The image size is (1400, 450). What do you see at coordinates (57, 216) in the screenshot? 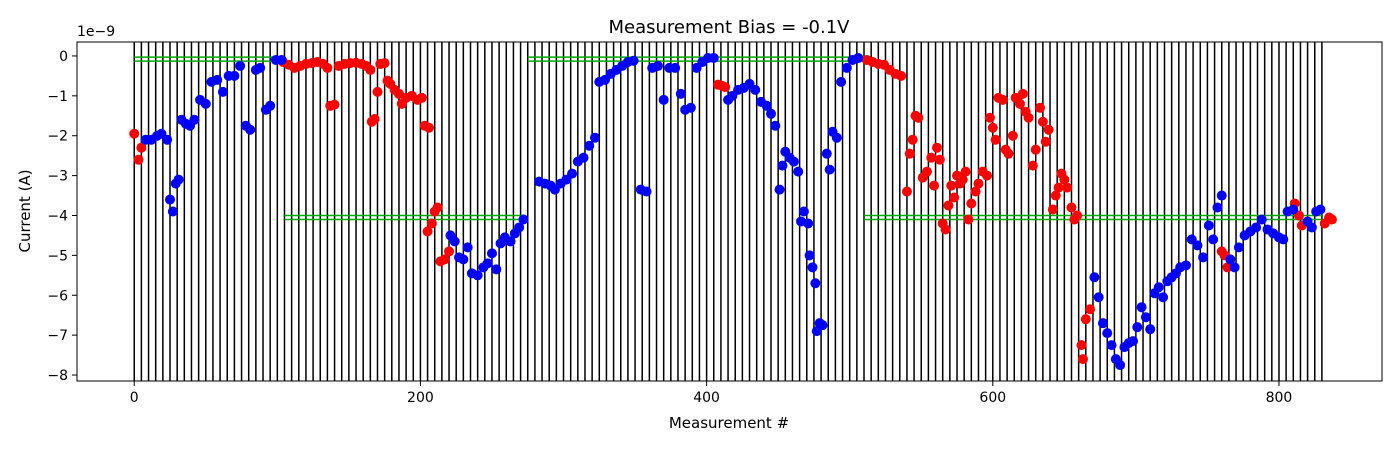
I see `y-tick-label: −4` at bounding box center [57, 216].